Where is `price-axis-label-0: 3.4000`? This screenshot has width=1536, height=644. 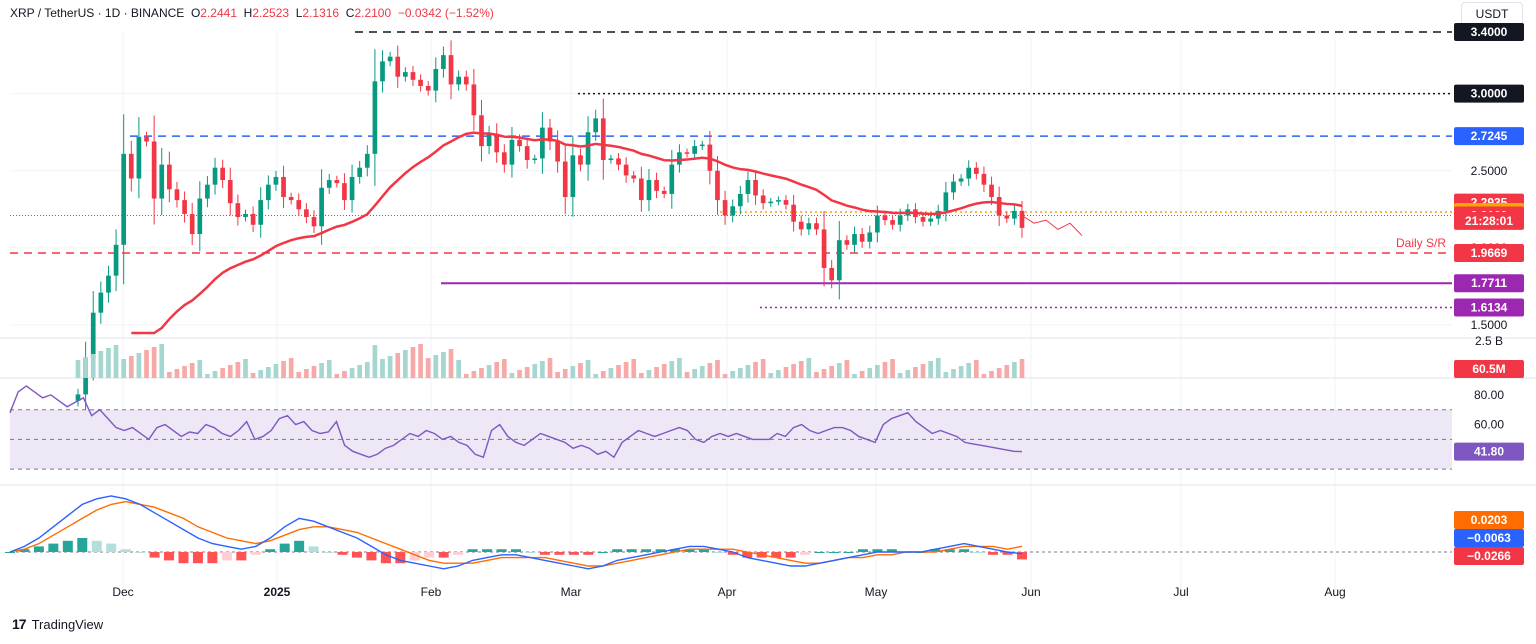 price-axis-label-0: 3.4000 is located at coordinates (1489, 32).